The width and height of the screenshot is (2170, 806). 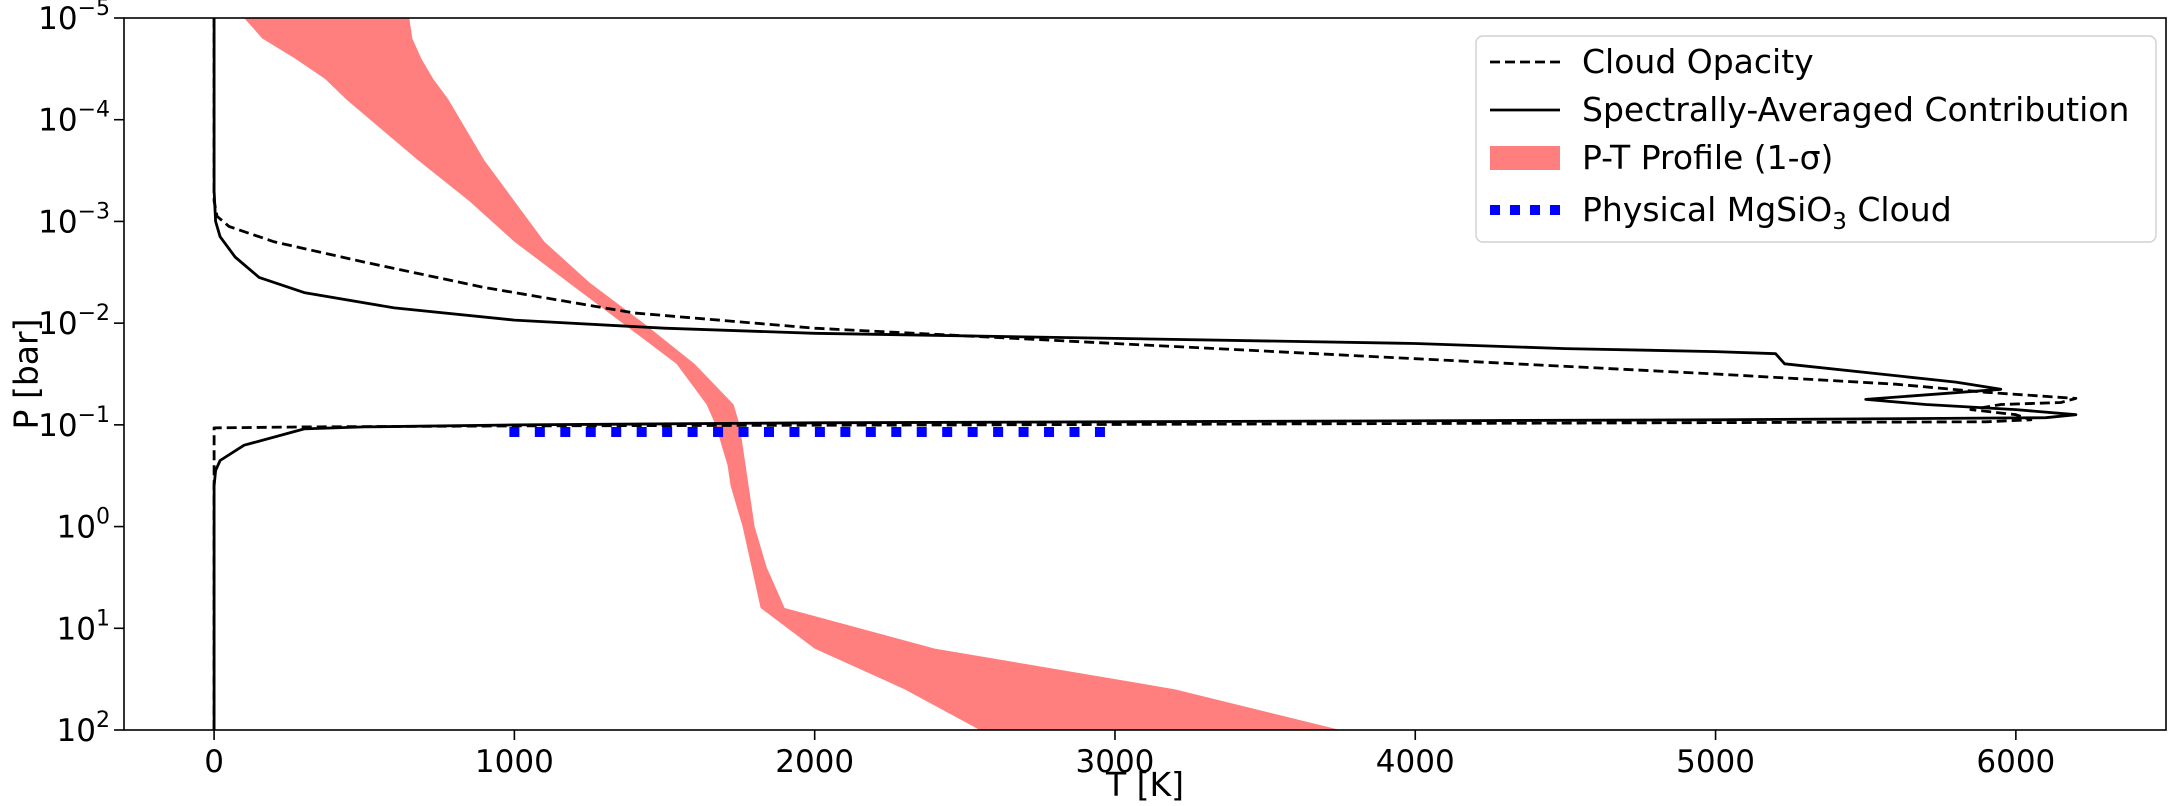 I want to click on x-tick-label: 0, so click(x=214, y=762).